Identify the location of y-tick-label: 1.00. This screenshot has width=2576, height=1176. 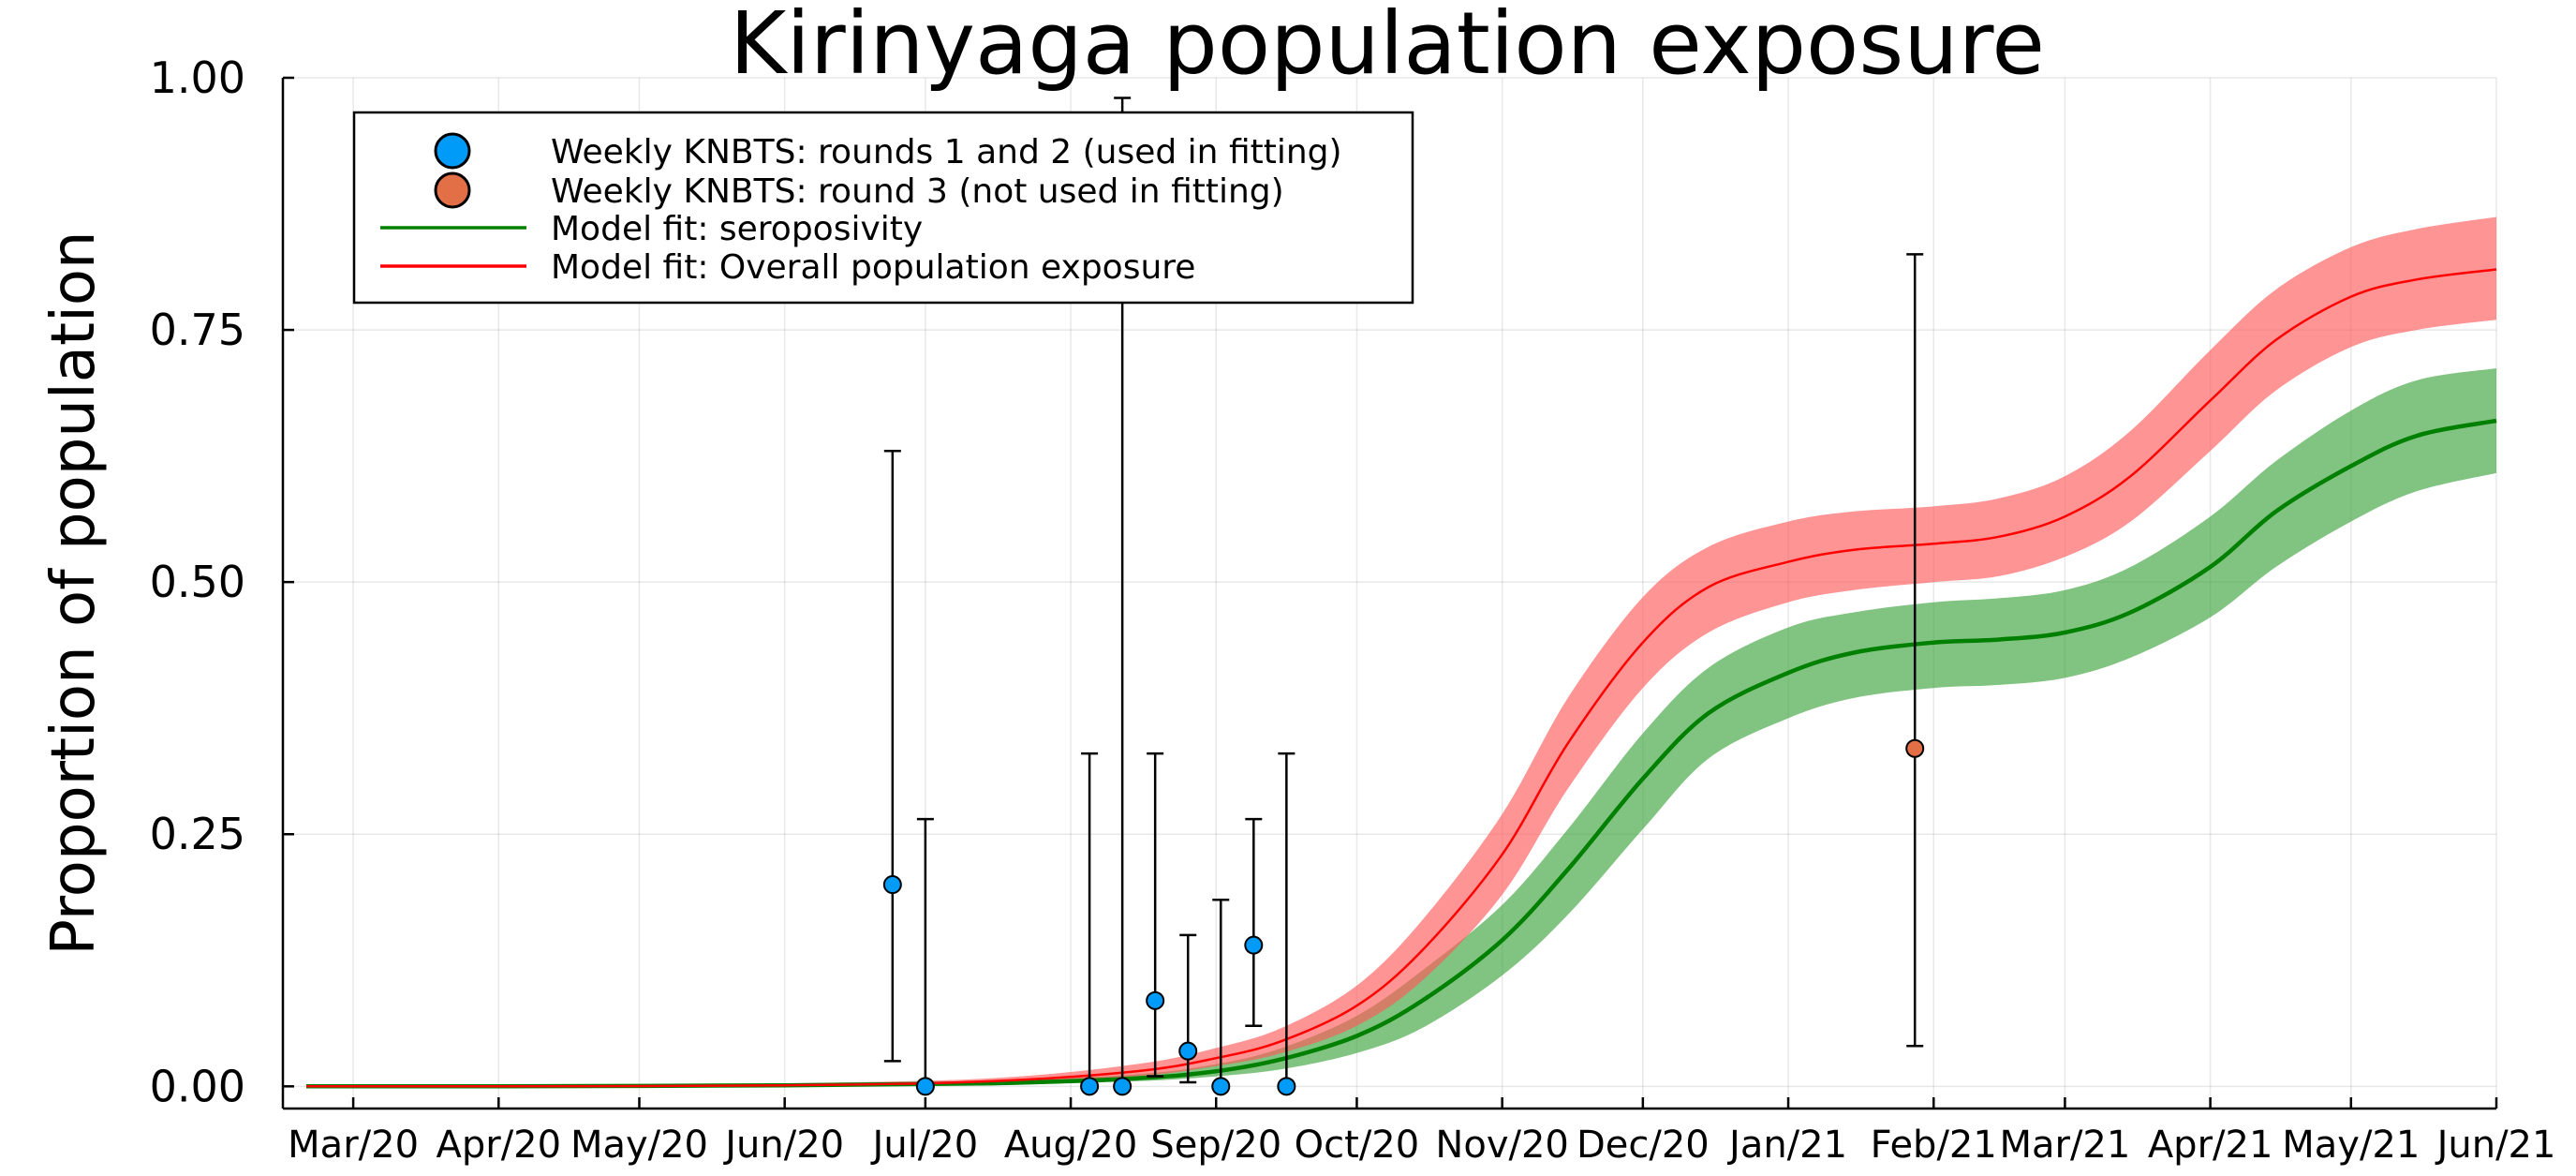
(198, 77).